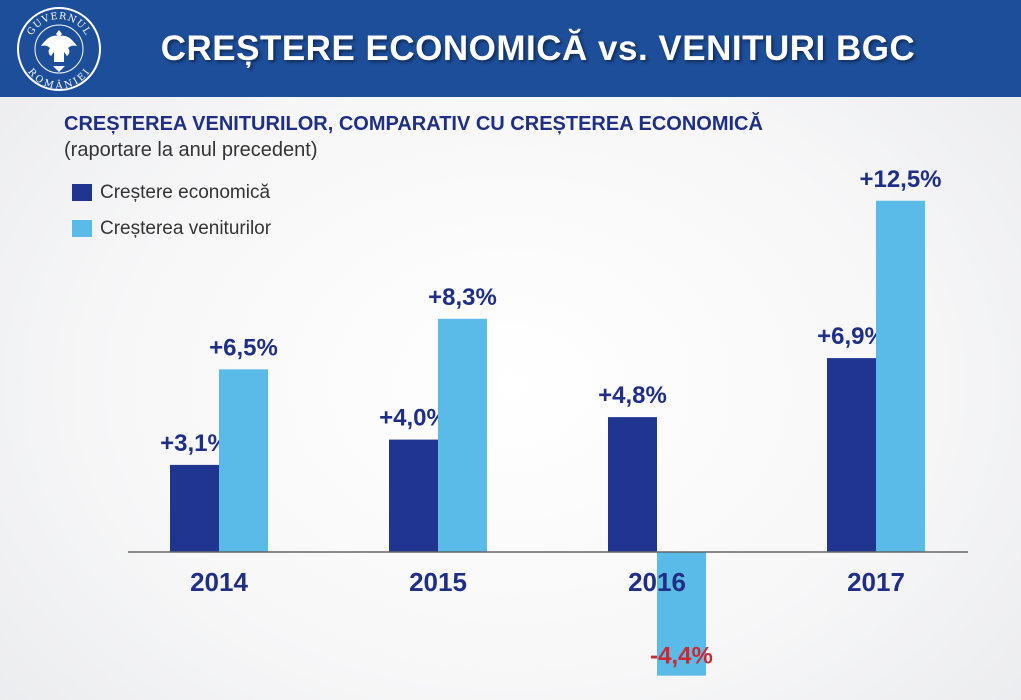  Describe the element at coordinates (851, 455) in the screenshot. I see `bar-economic-2017` at that location.